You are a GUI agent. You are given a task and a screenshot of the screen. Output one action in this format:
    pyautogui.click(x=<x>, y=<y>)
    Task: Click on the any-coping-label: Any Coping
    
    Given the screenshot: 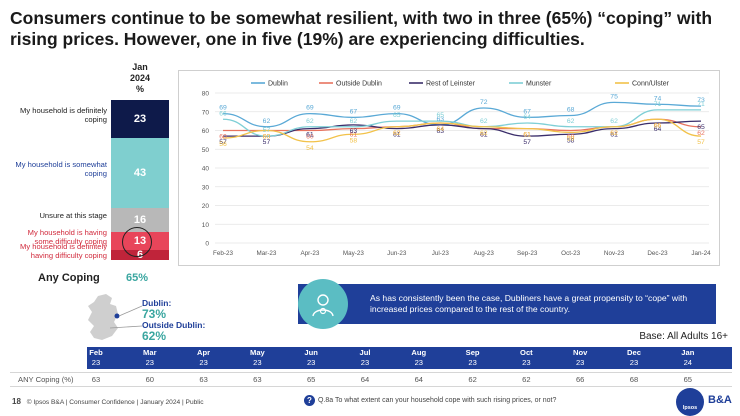 What is the action you would take?
    pyautogui.click(x=69, y=278)
    